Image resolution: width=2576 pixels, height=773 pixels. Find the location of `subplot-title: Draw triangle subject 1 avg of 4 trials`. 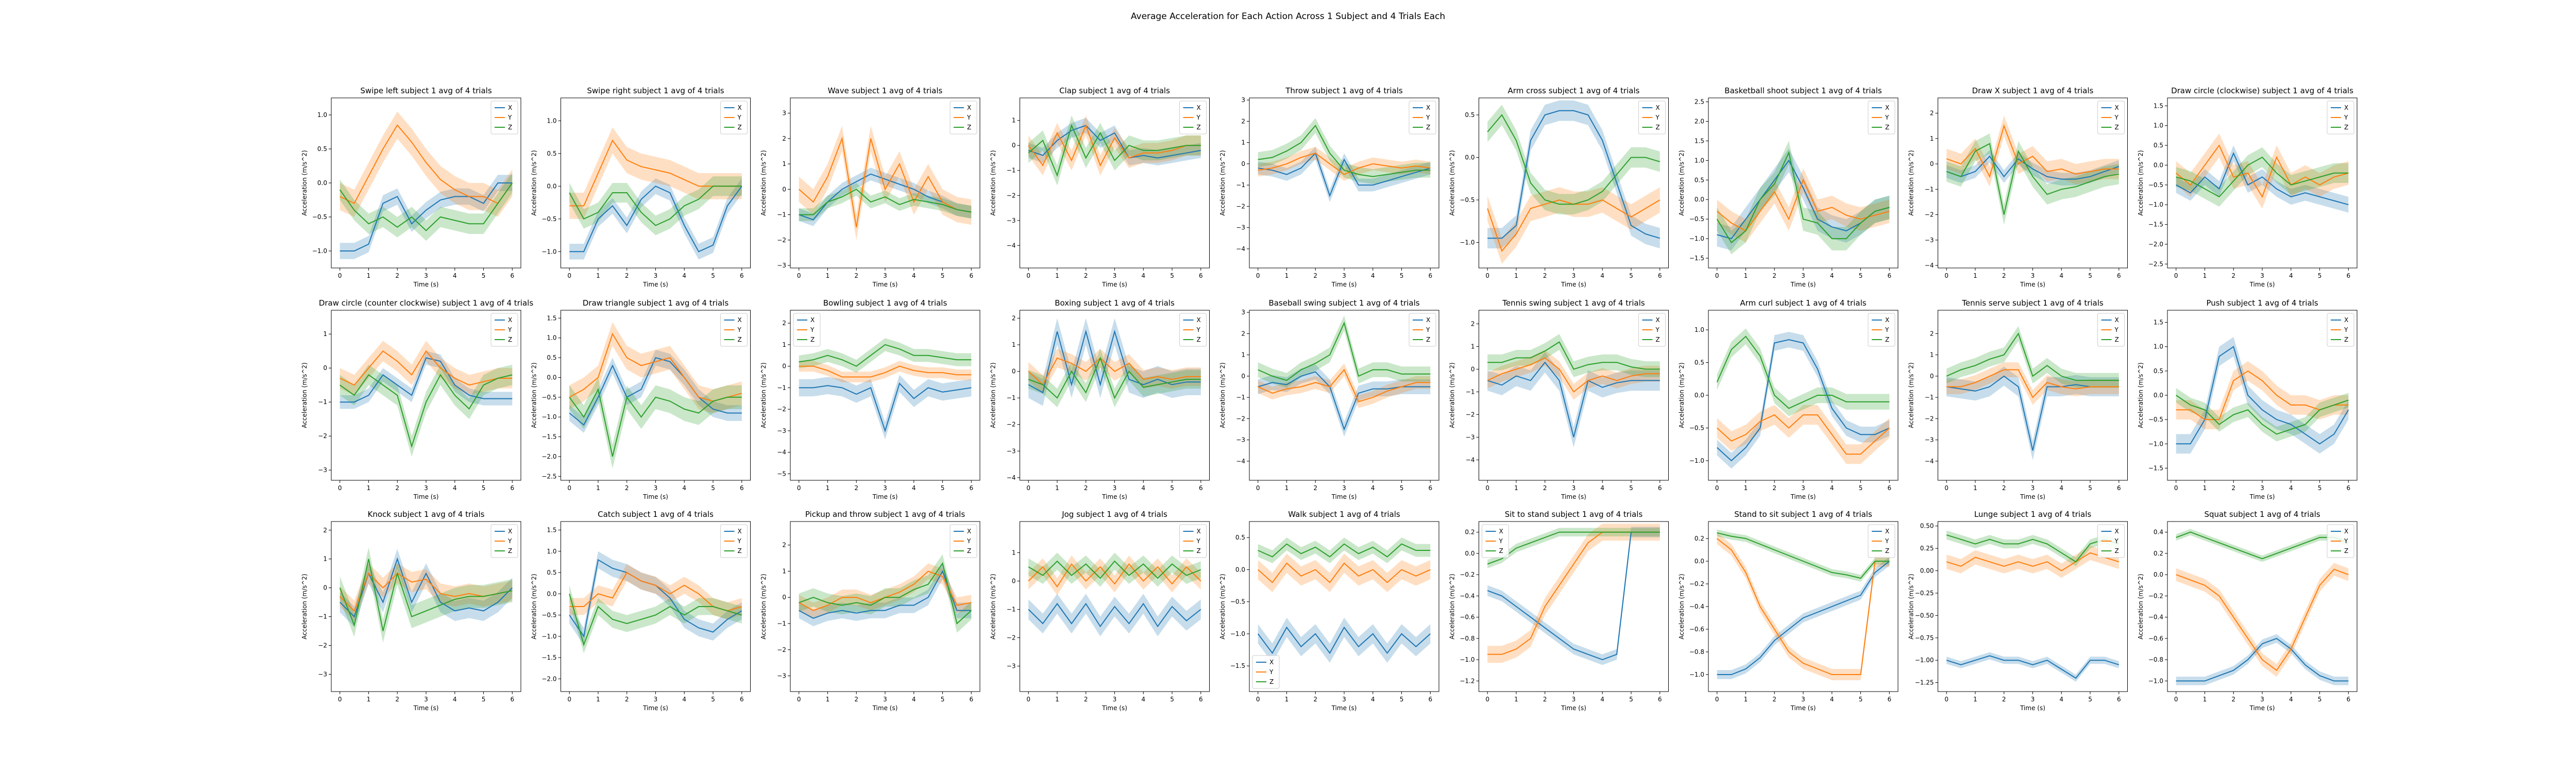

subplot-title: Draw triangle subject 1 avg of 4 trials is located at coordinates (655, 303).